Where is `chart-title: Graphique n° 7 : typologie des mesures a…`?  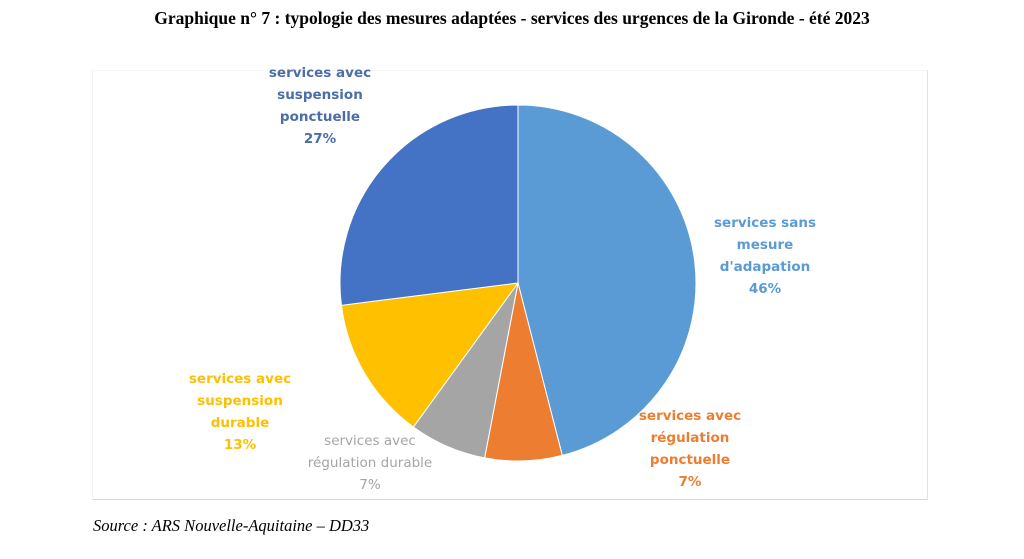 chart-title: Graphique n° 7 : typologie des mesures a… is located at coordinates (512, 18).